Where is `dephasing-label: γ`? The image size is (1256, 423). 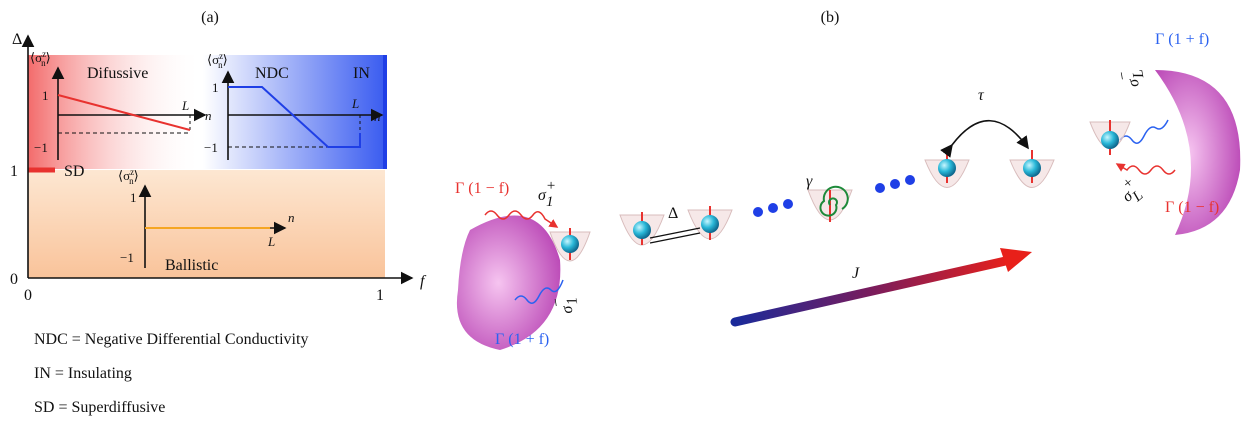 dephasing-label: γ is located at coordinates (809, 181).